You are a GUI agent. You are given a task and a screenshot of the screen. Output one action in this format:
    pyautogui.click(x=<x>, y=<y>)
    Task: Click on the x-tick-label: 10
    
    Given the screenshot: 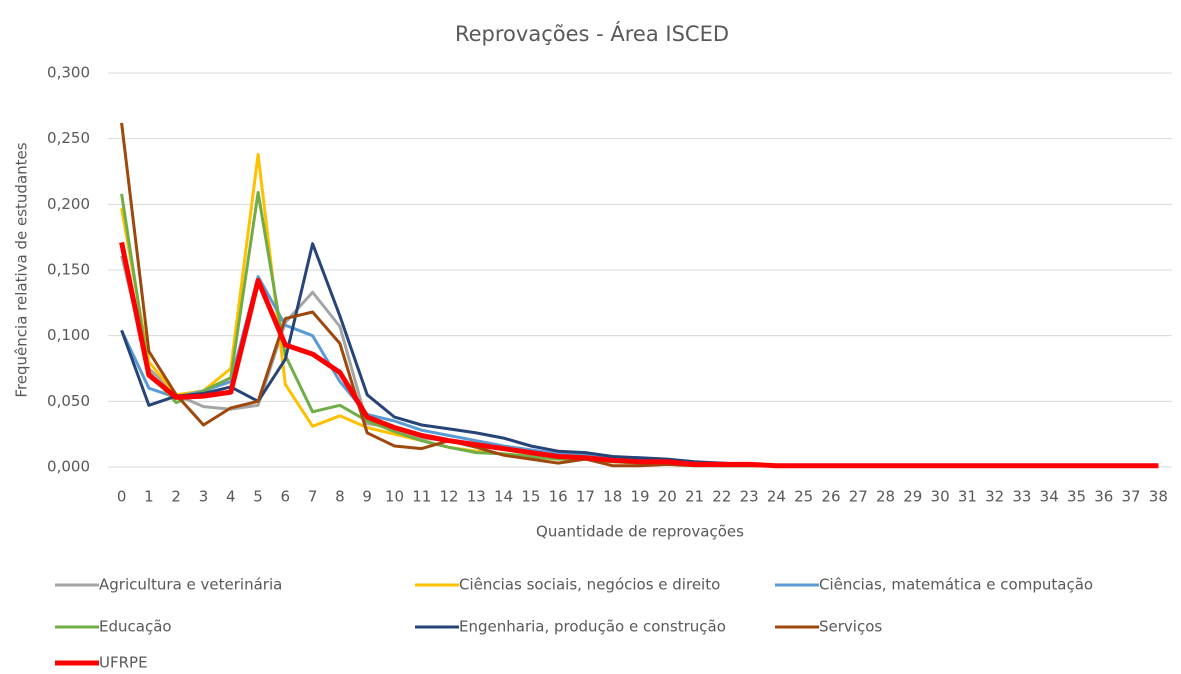 What is the action you would take?
    pyautogui.click(x=394, y=497)
    